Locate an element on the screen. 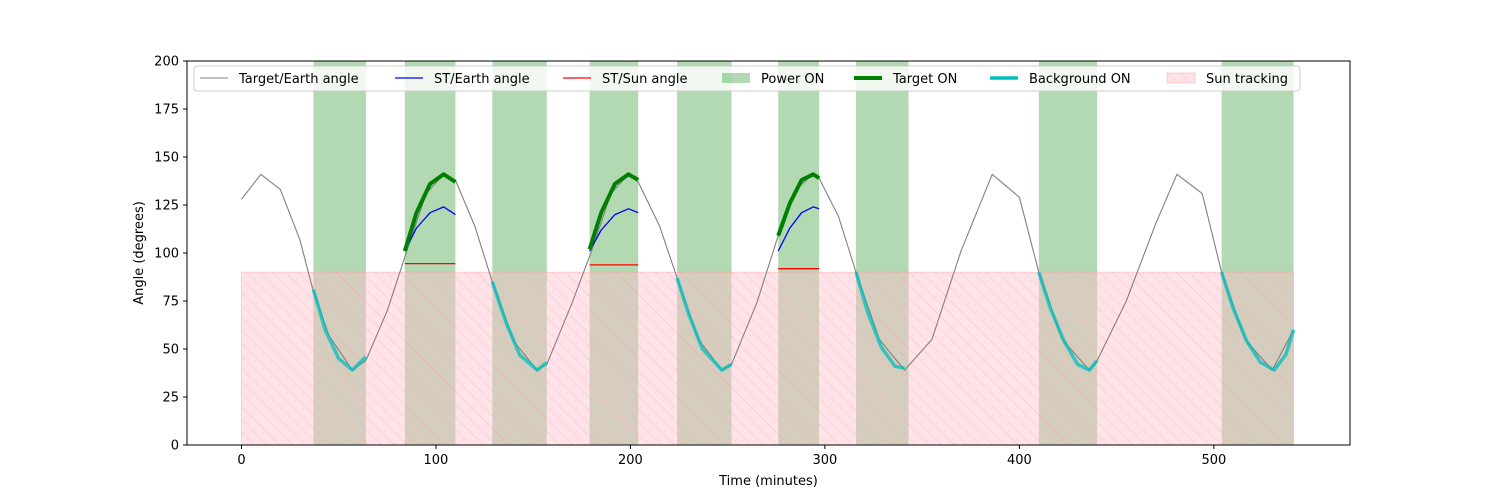  x-tick-label: 500 is located at coordinates (1213, 460).